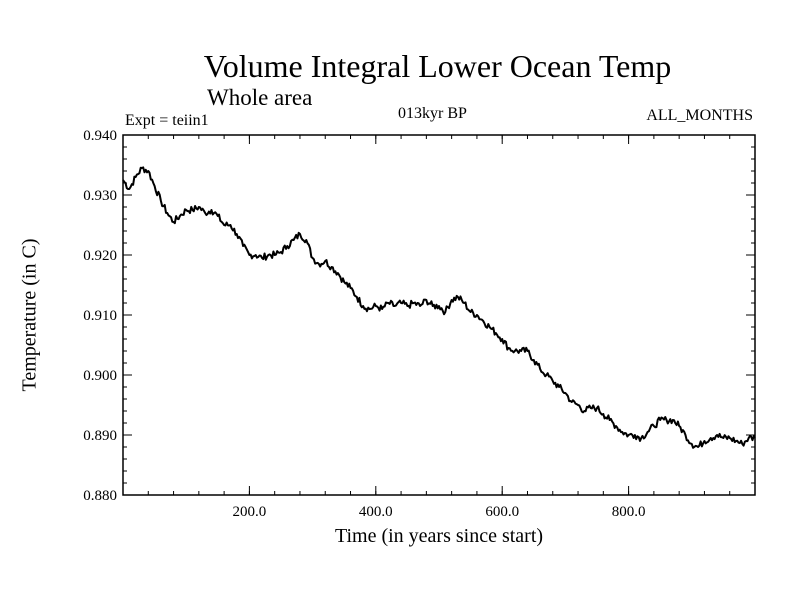  What do you see at coordinates (439, 536) in the screenshot?
I see `x-axis-label: Time (in years since start)` at bounding box center [439, 536].